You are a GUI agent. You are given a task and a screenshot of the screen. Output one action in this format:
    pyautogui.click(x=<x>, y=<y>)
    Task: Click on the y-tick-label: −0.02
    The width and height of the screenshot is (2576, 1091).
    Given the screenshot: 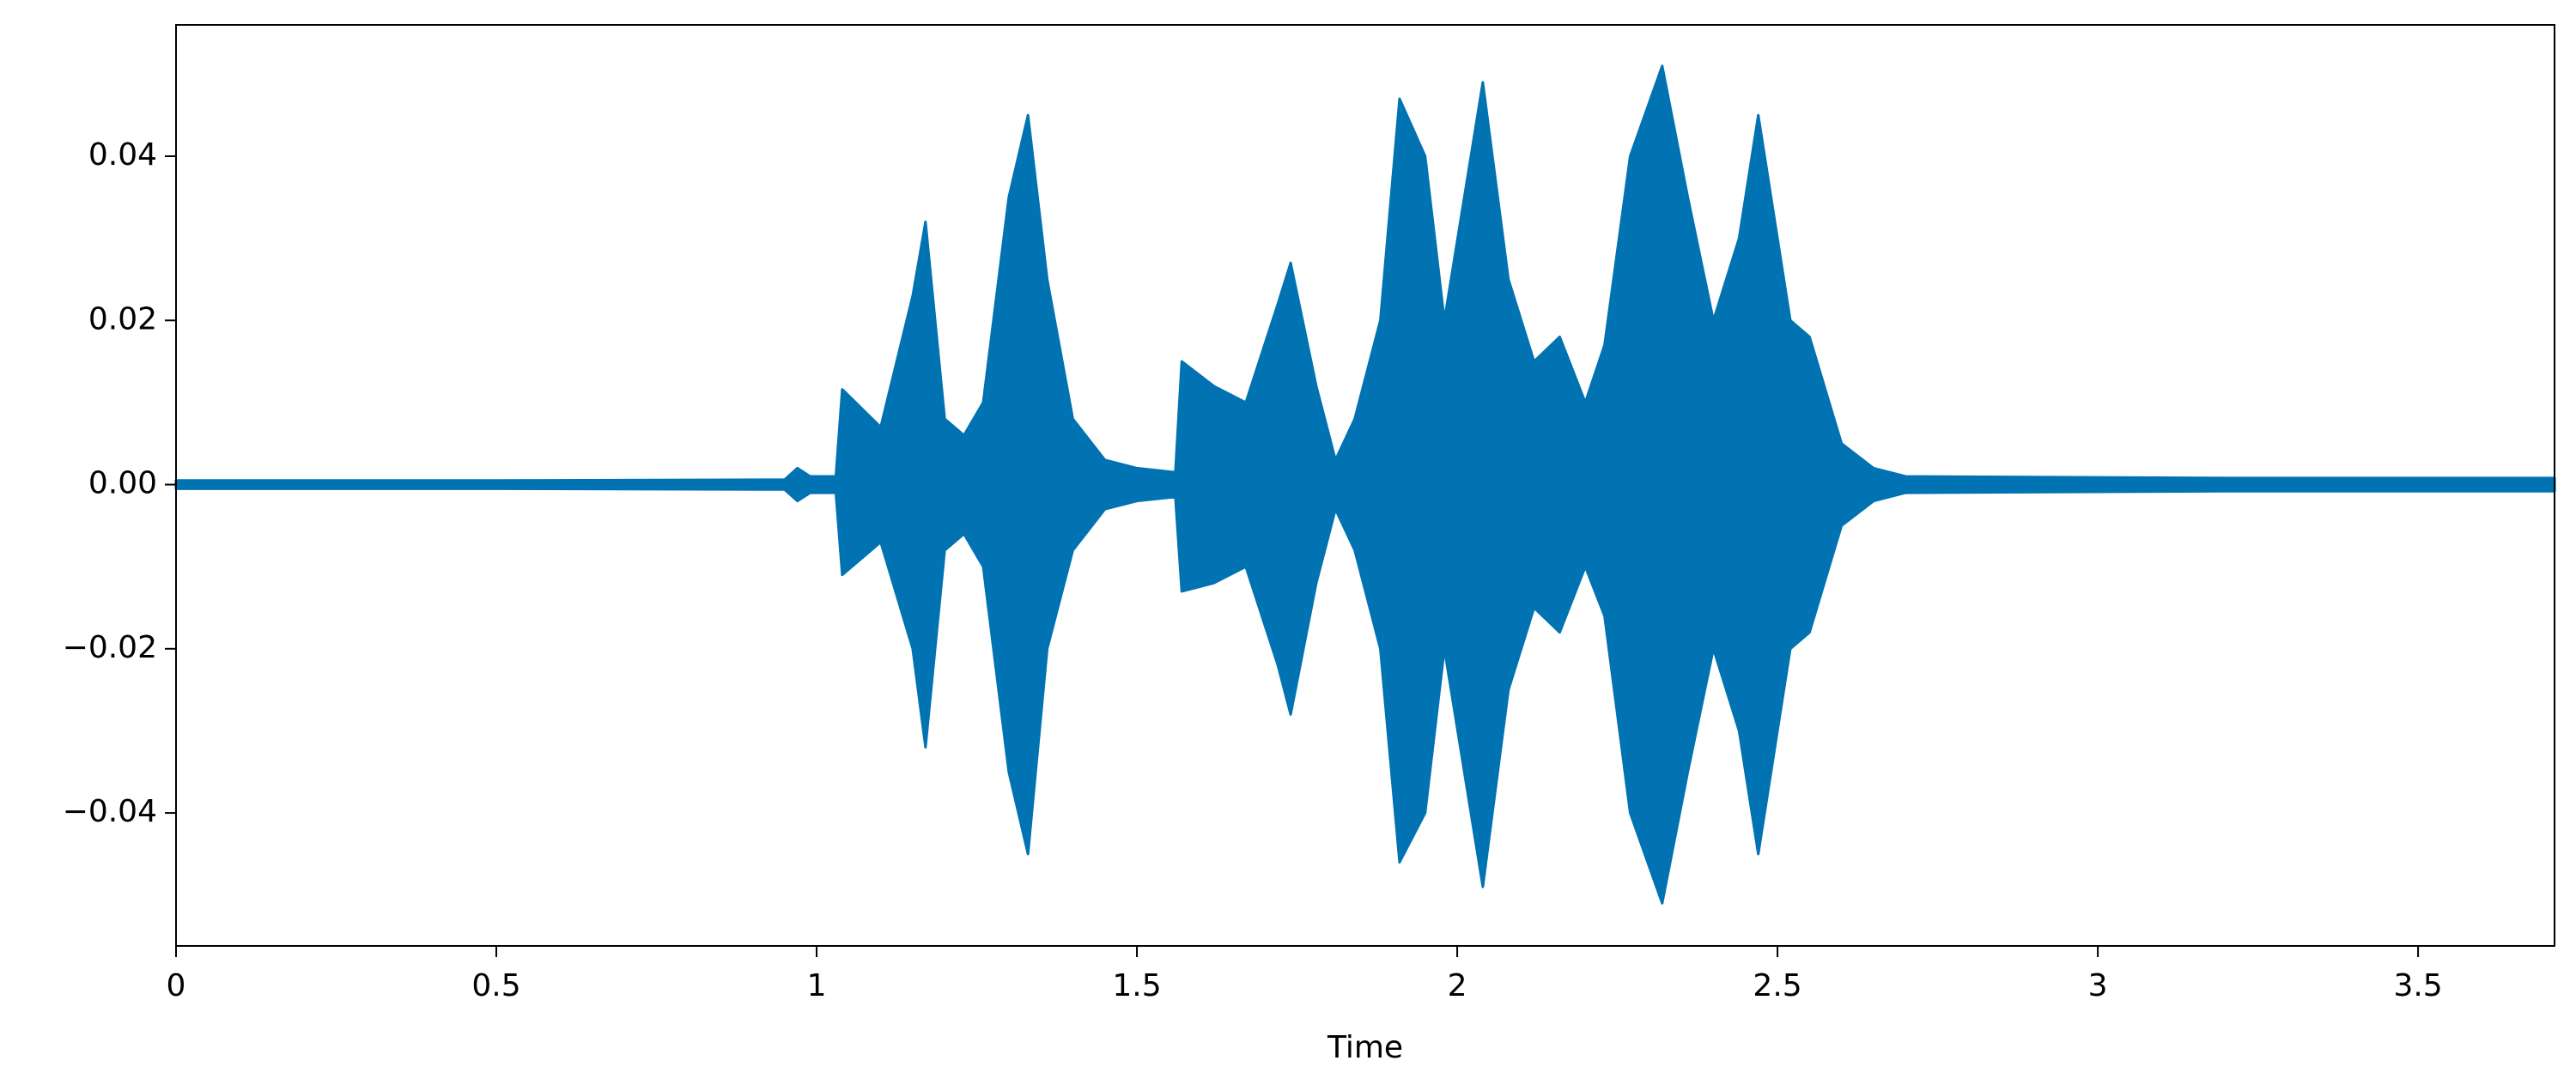 What is the action you would take?
    pyautogui.click(x=110, y=647)
    